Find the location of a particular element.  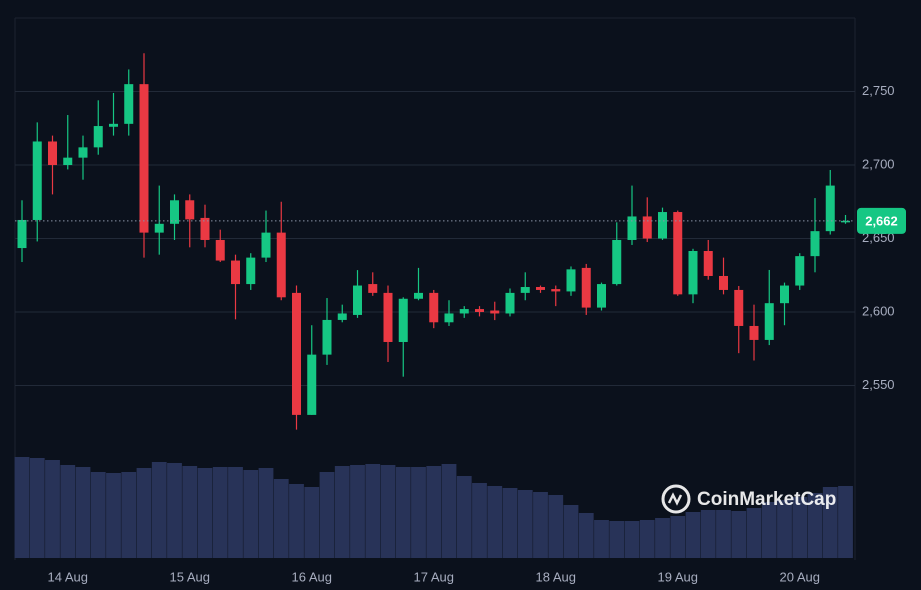

x-tick-label: 16 Aug is located at coordinates (312, 576).